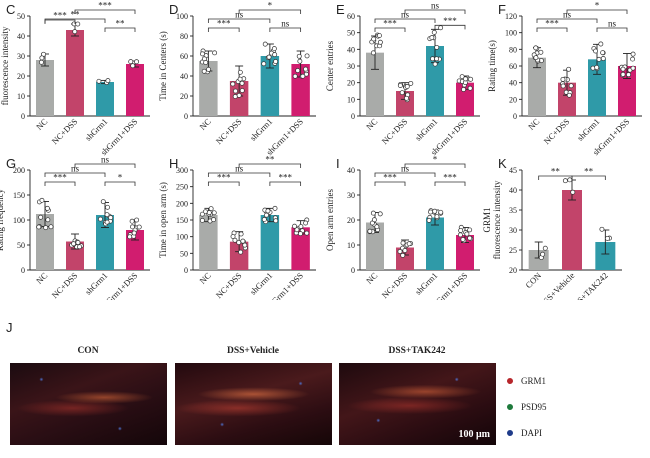 Image resolution: width=650 pixels, height=458 pixels. Describe the element at coordinates (513, 170) in the screenshot. I see `y-tick-label: 45` at that location.